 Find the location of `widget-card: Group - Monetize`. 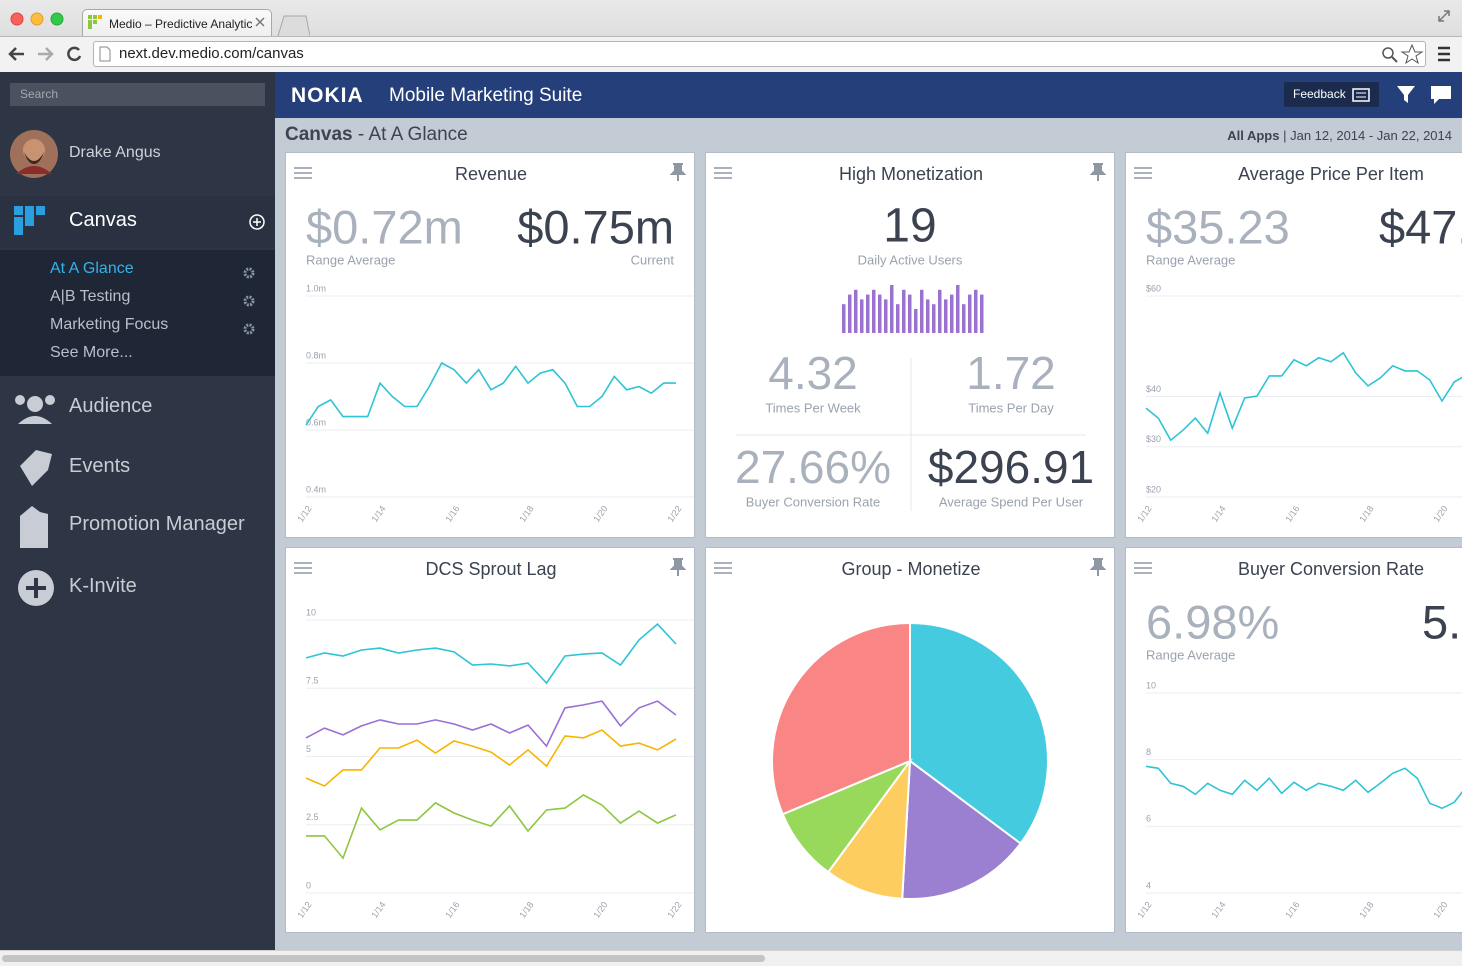

widget-card: Group - Monetize is located at coordinates (910, 740).